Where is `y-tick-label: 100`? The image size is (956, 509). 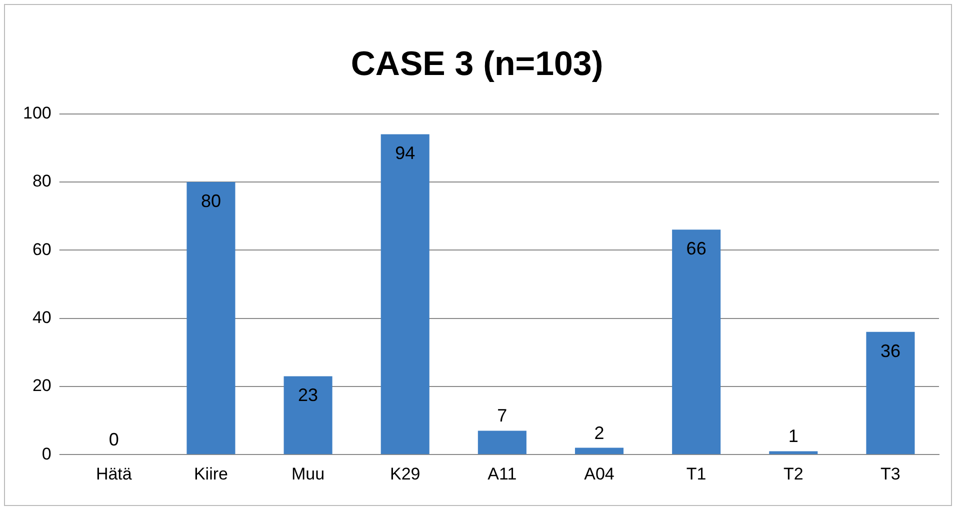
y-tick-label: 100 is located at coordinates (37, 112).